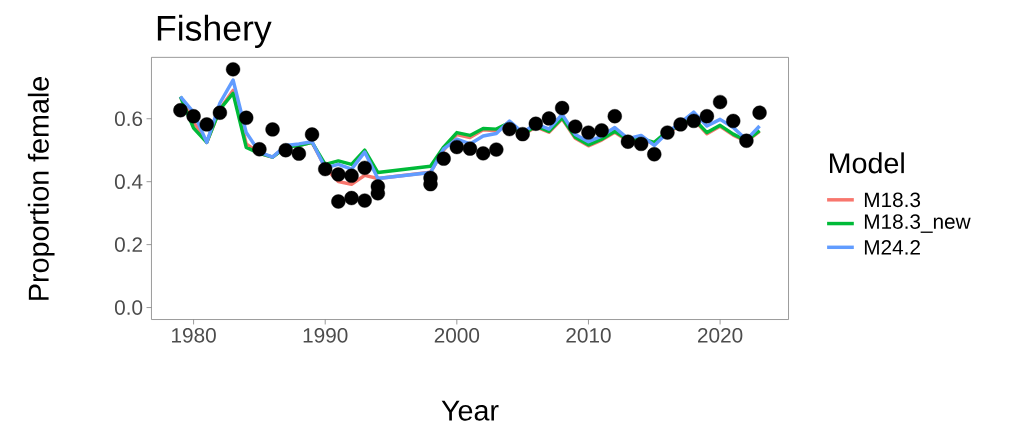 The width and height of the screenshot is (1019, 434). What do you see at coordinates (470, 410) in the screenshot?
I see `x-axis-title: Year` at bounding box center [470, 410].